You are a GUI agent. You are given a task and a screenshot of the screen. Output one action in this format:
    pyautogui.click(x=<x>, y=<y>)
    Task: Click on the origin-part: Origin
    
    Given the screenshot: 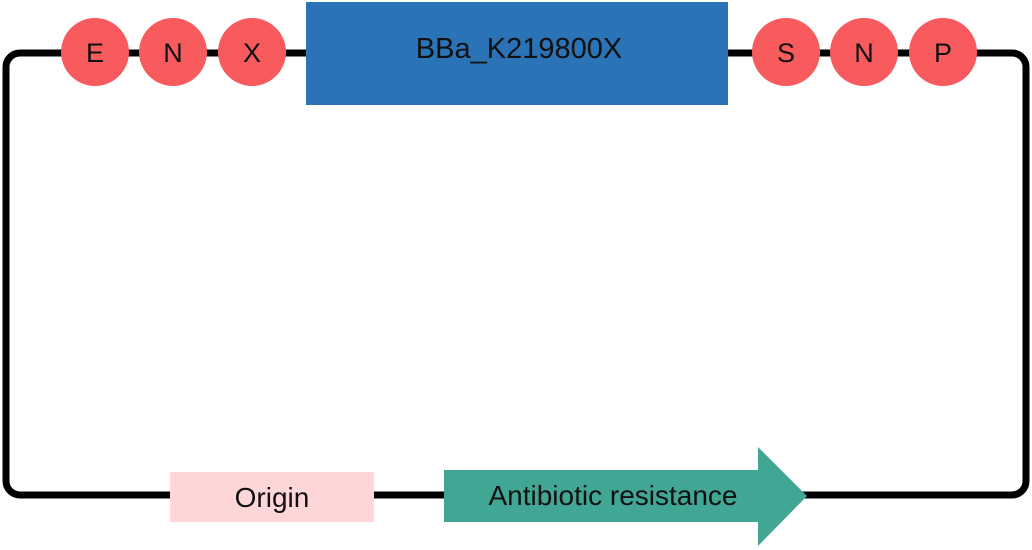 What is the action you would take?
    pyautogui.click(x=272, y=497)
    